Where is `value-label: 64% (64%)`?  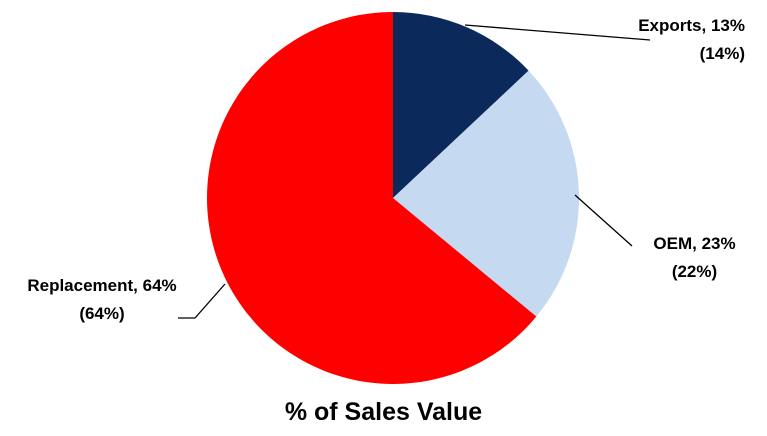
value-label: 64% (64%) is located at coordinates (128, 299).